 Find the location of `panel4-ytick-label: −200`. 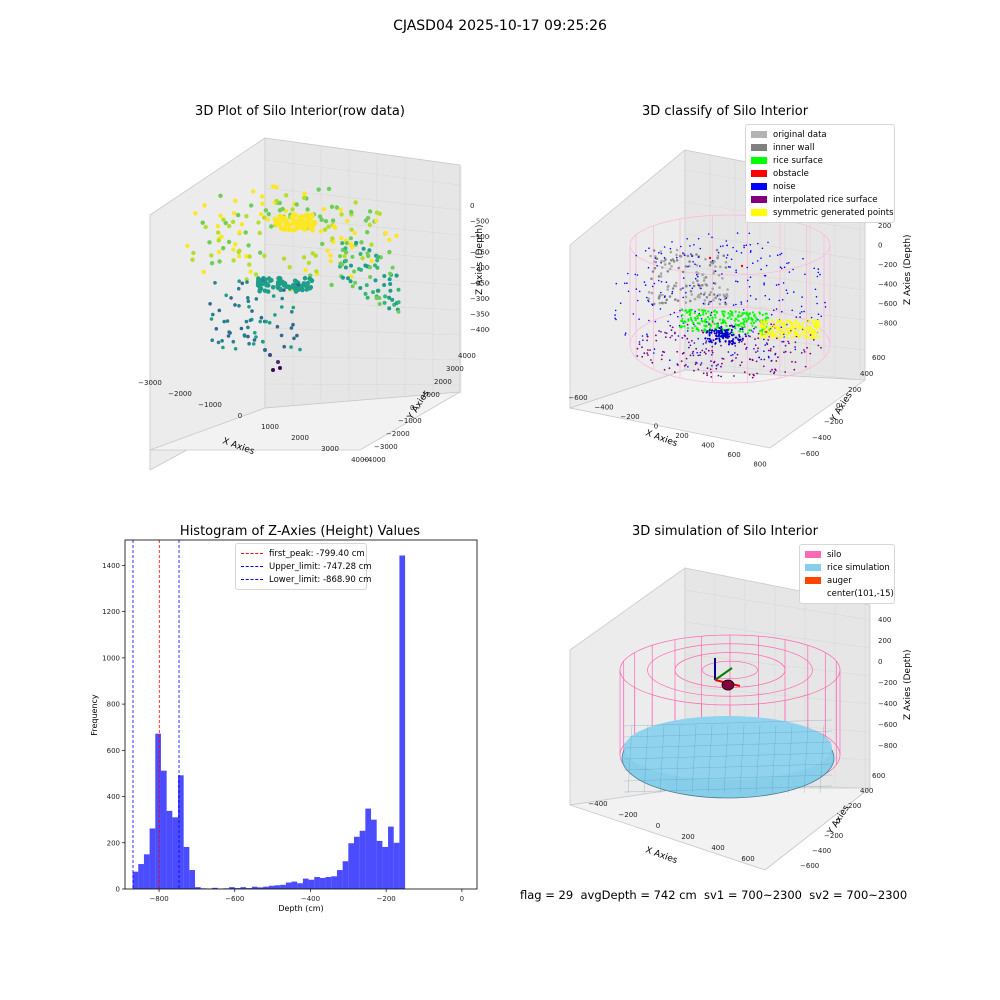

panel4-ytick-label: −200 is located at coordinates (833, 836).